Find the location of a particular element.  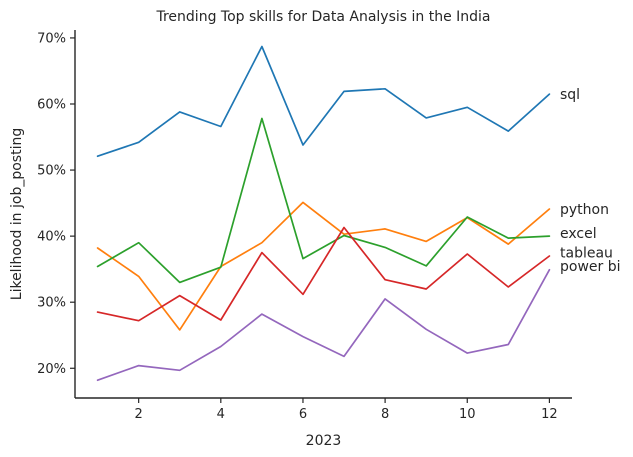

x-tick-label: 8 is located at coordinates (385, 414).